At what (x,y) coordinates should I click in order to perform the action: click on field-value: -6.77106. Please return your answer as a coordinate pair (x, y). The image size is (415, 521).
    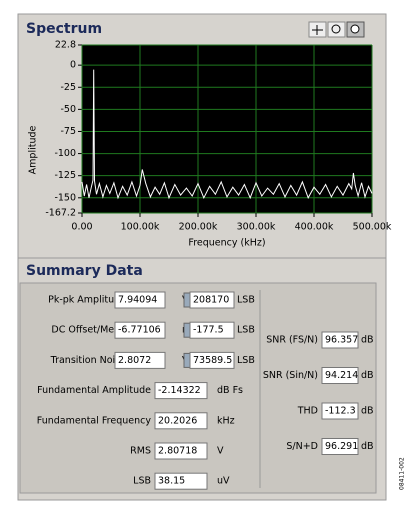
    Looking at the image, I should click on (139, 330).